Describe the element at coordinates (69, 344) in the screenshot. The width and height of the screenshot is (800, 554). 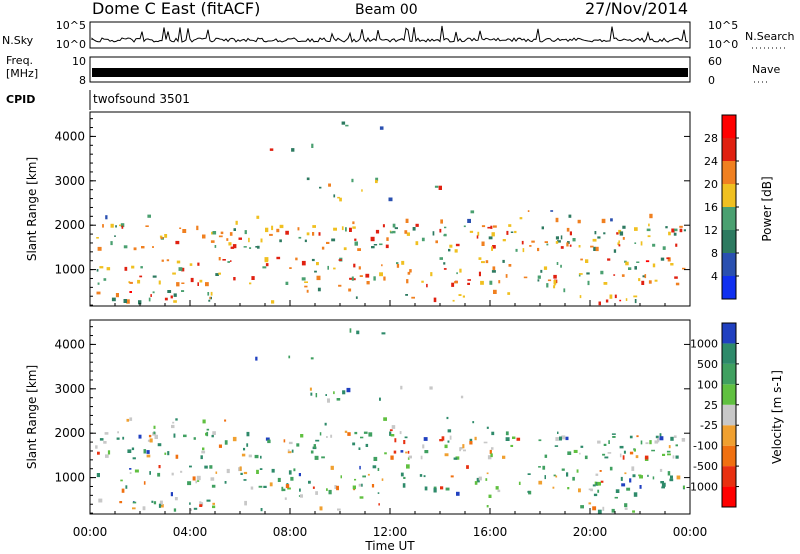
I see `y-tick-label: 4000` at that location.